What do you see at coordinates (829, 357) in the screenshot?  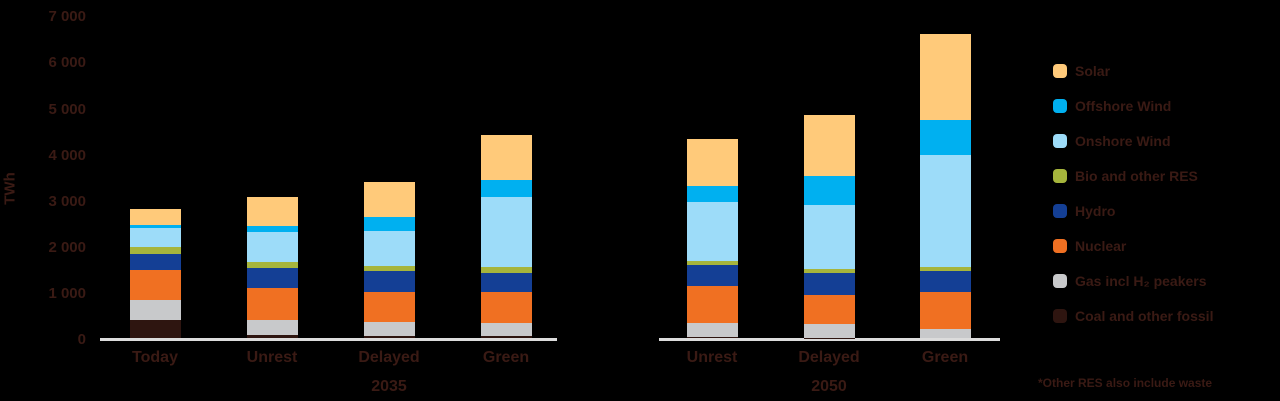 I see `x-label-delayed-2050: Delayed` at bounding box center [829, 357].